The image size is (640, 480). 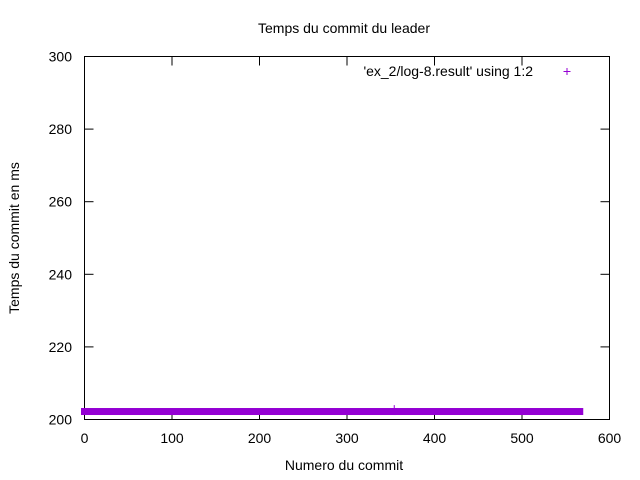 What do you see at coordinates (347, 438) in the screenshot?
I see `x-tick-label: 300` at bounding box center [347, 438].